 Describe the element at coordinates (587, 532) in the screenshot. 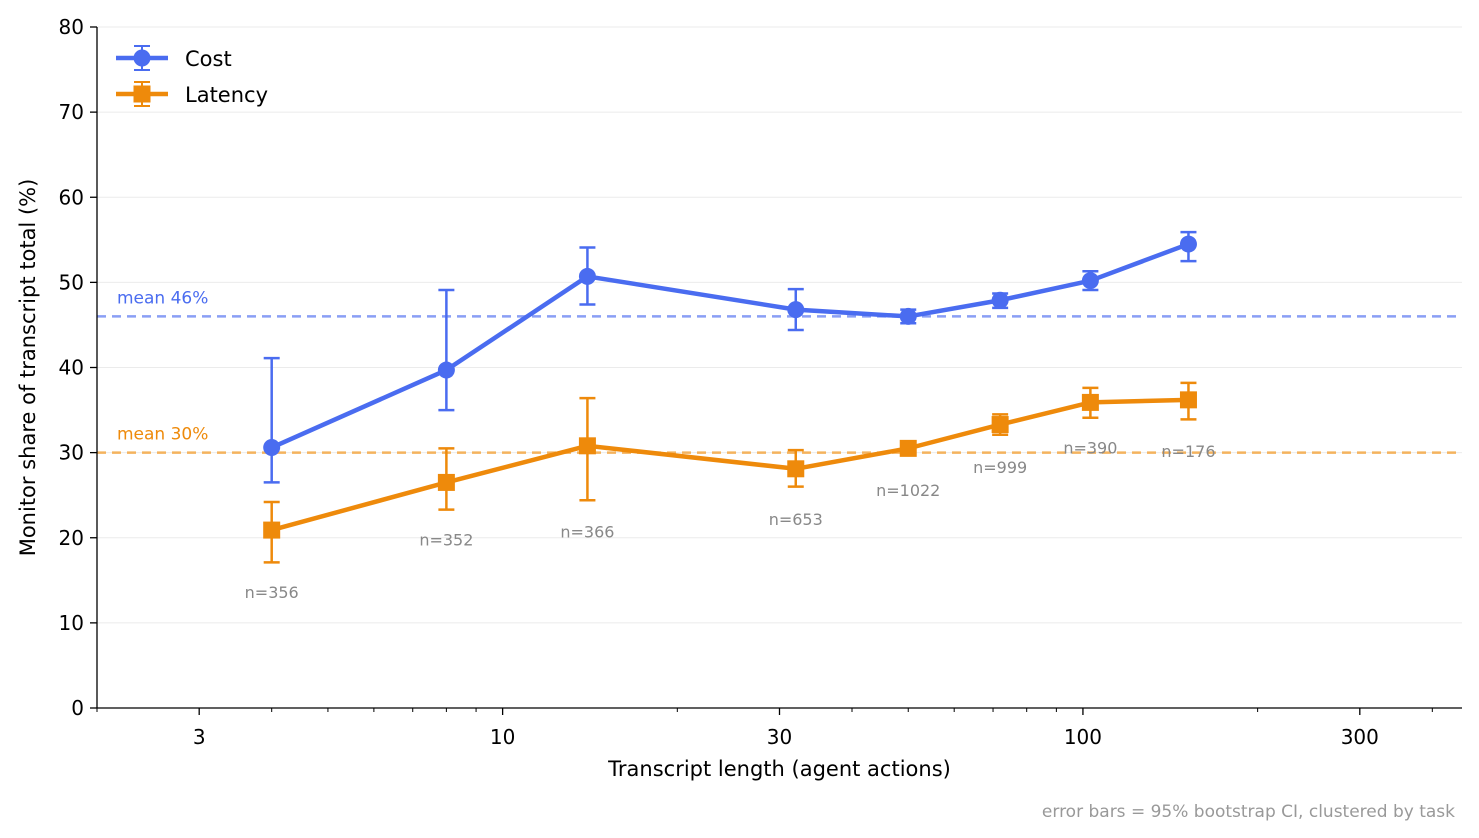

I see `sample-size-label: n=366` at that location.